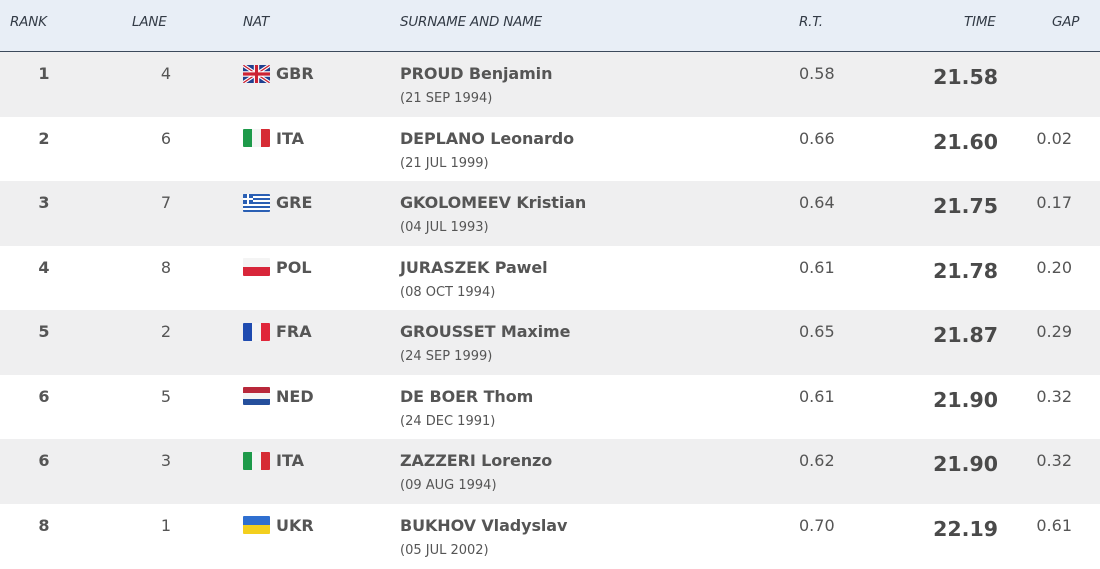 The height and width of the screenshot is (569, 1100). I want to click on rank-cell: 2, so click(44, 138).